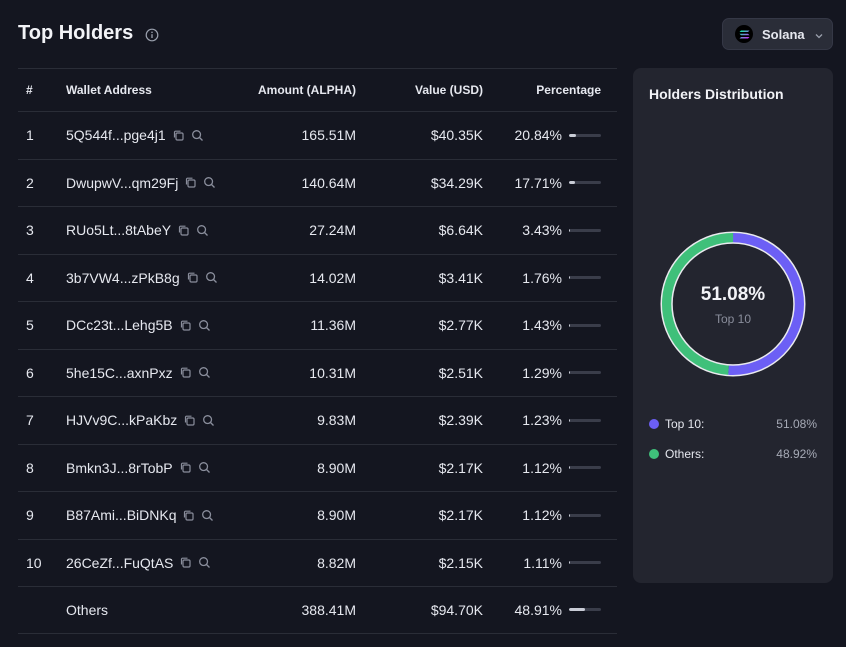 The width and height of the screenshot is (846, 647). What do you see at coordinates (123, 277) in the screenshot?
I see `wallet-address-link: 3b7VW4...zPkB8g` at bounding box center [123, 277].